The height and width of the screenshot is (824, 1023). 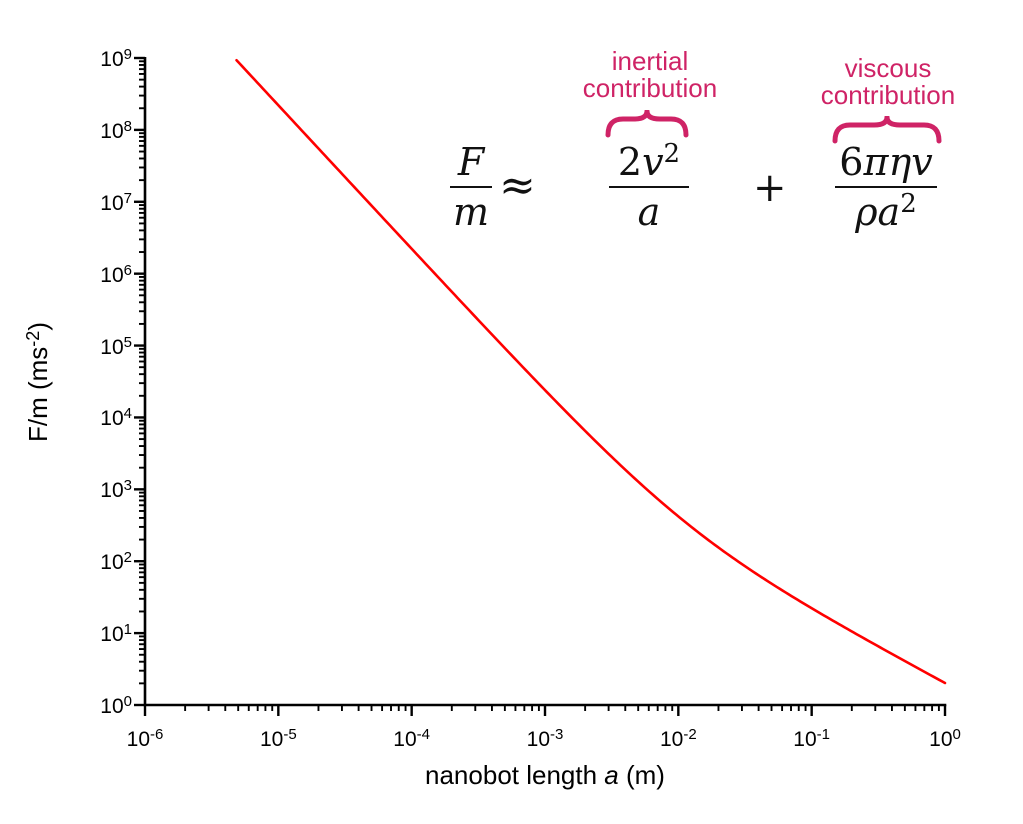 I want to click on inertial-term-numerator: 2v2, so click(x=649, y=161).